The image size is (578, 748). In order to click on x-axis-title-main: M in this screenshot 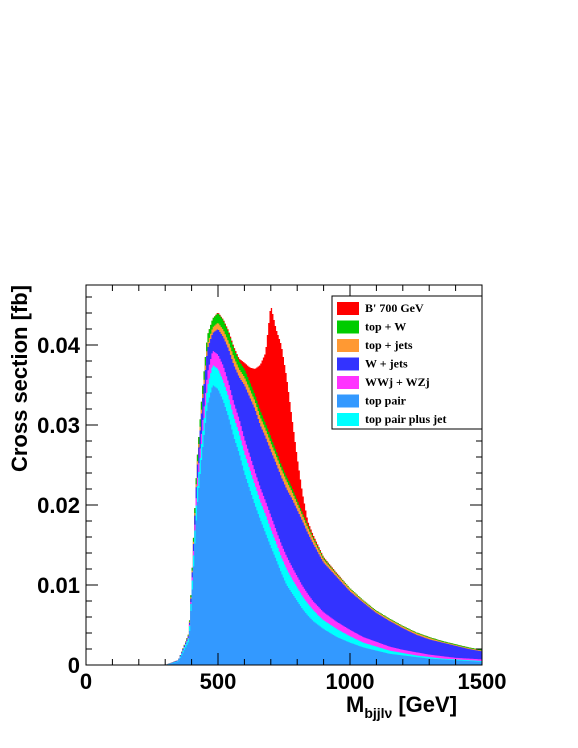, I will do `click(355, 704)`.